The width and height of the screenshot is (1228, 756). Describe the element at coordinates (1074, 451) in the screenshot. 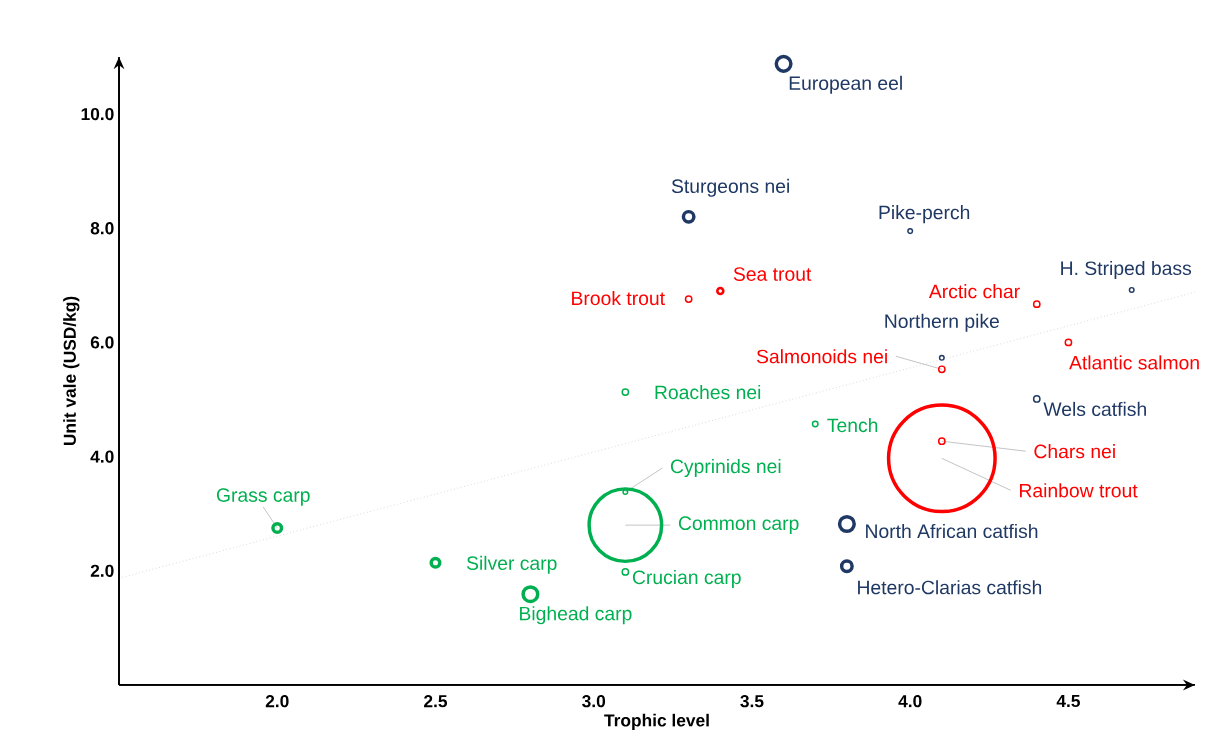

I see `text: Chars nei` at that location.